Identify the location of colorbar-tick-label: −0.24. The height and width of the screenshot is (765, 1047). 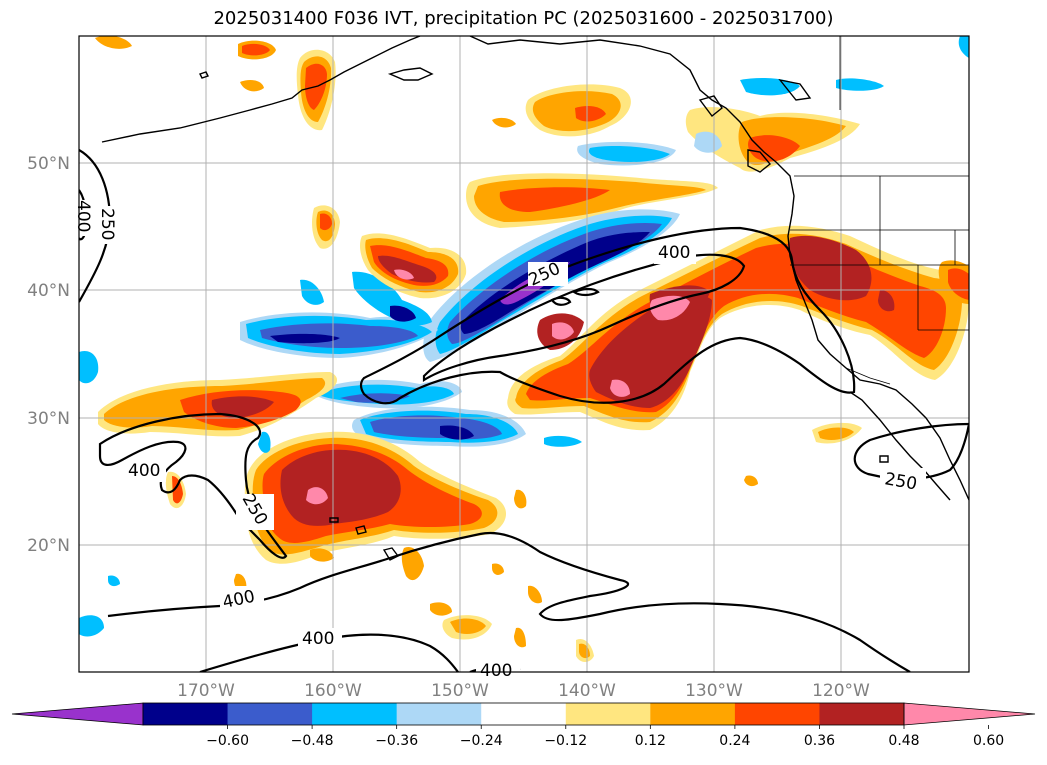
(481, 741).